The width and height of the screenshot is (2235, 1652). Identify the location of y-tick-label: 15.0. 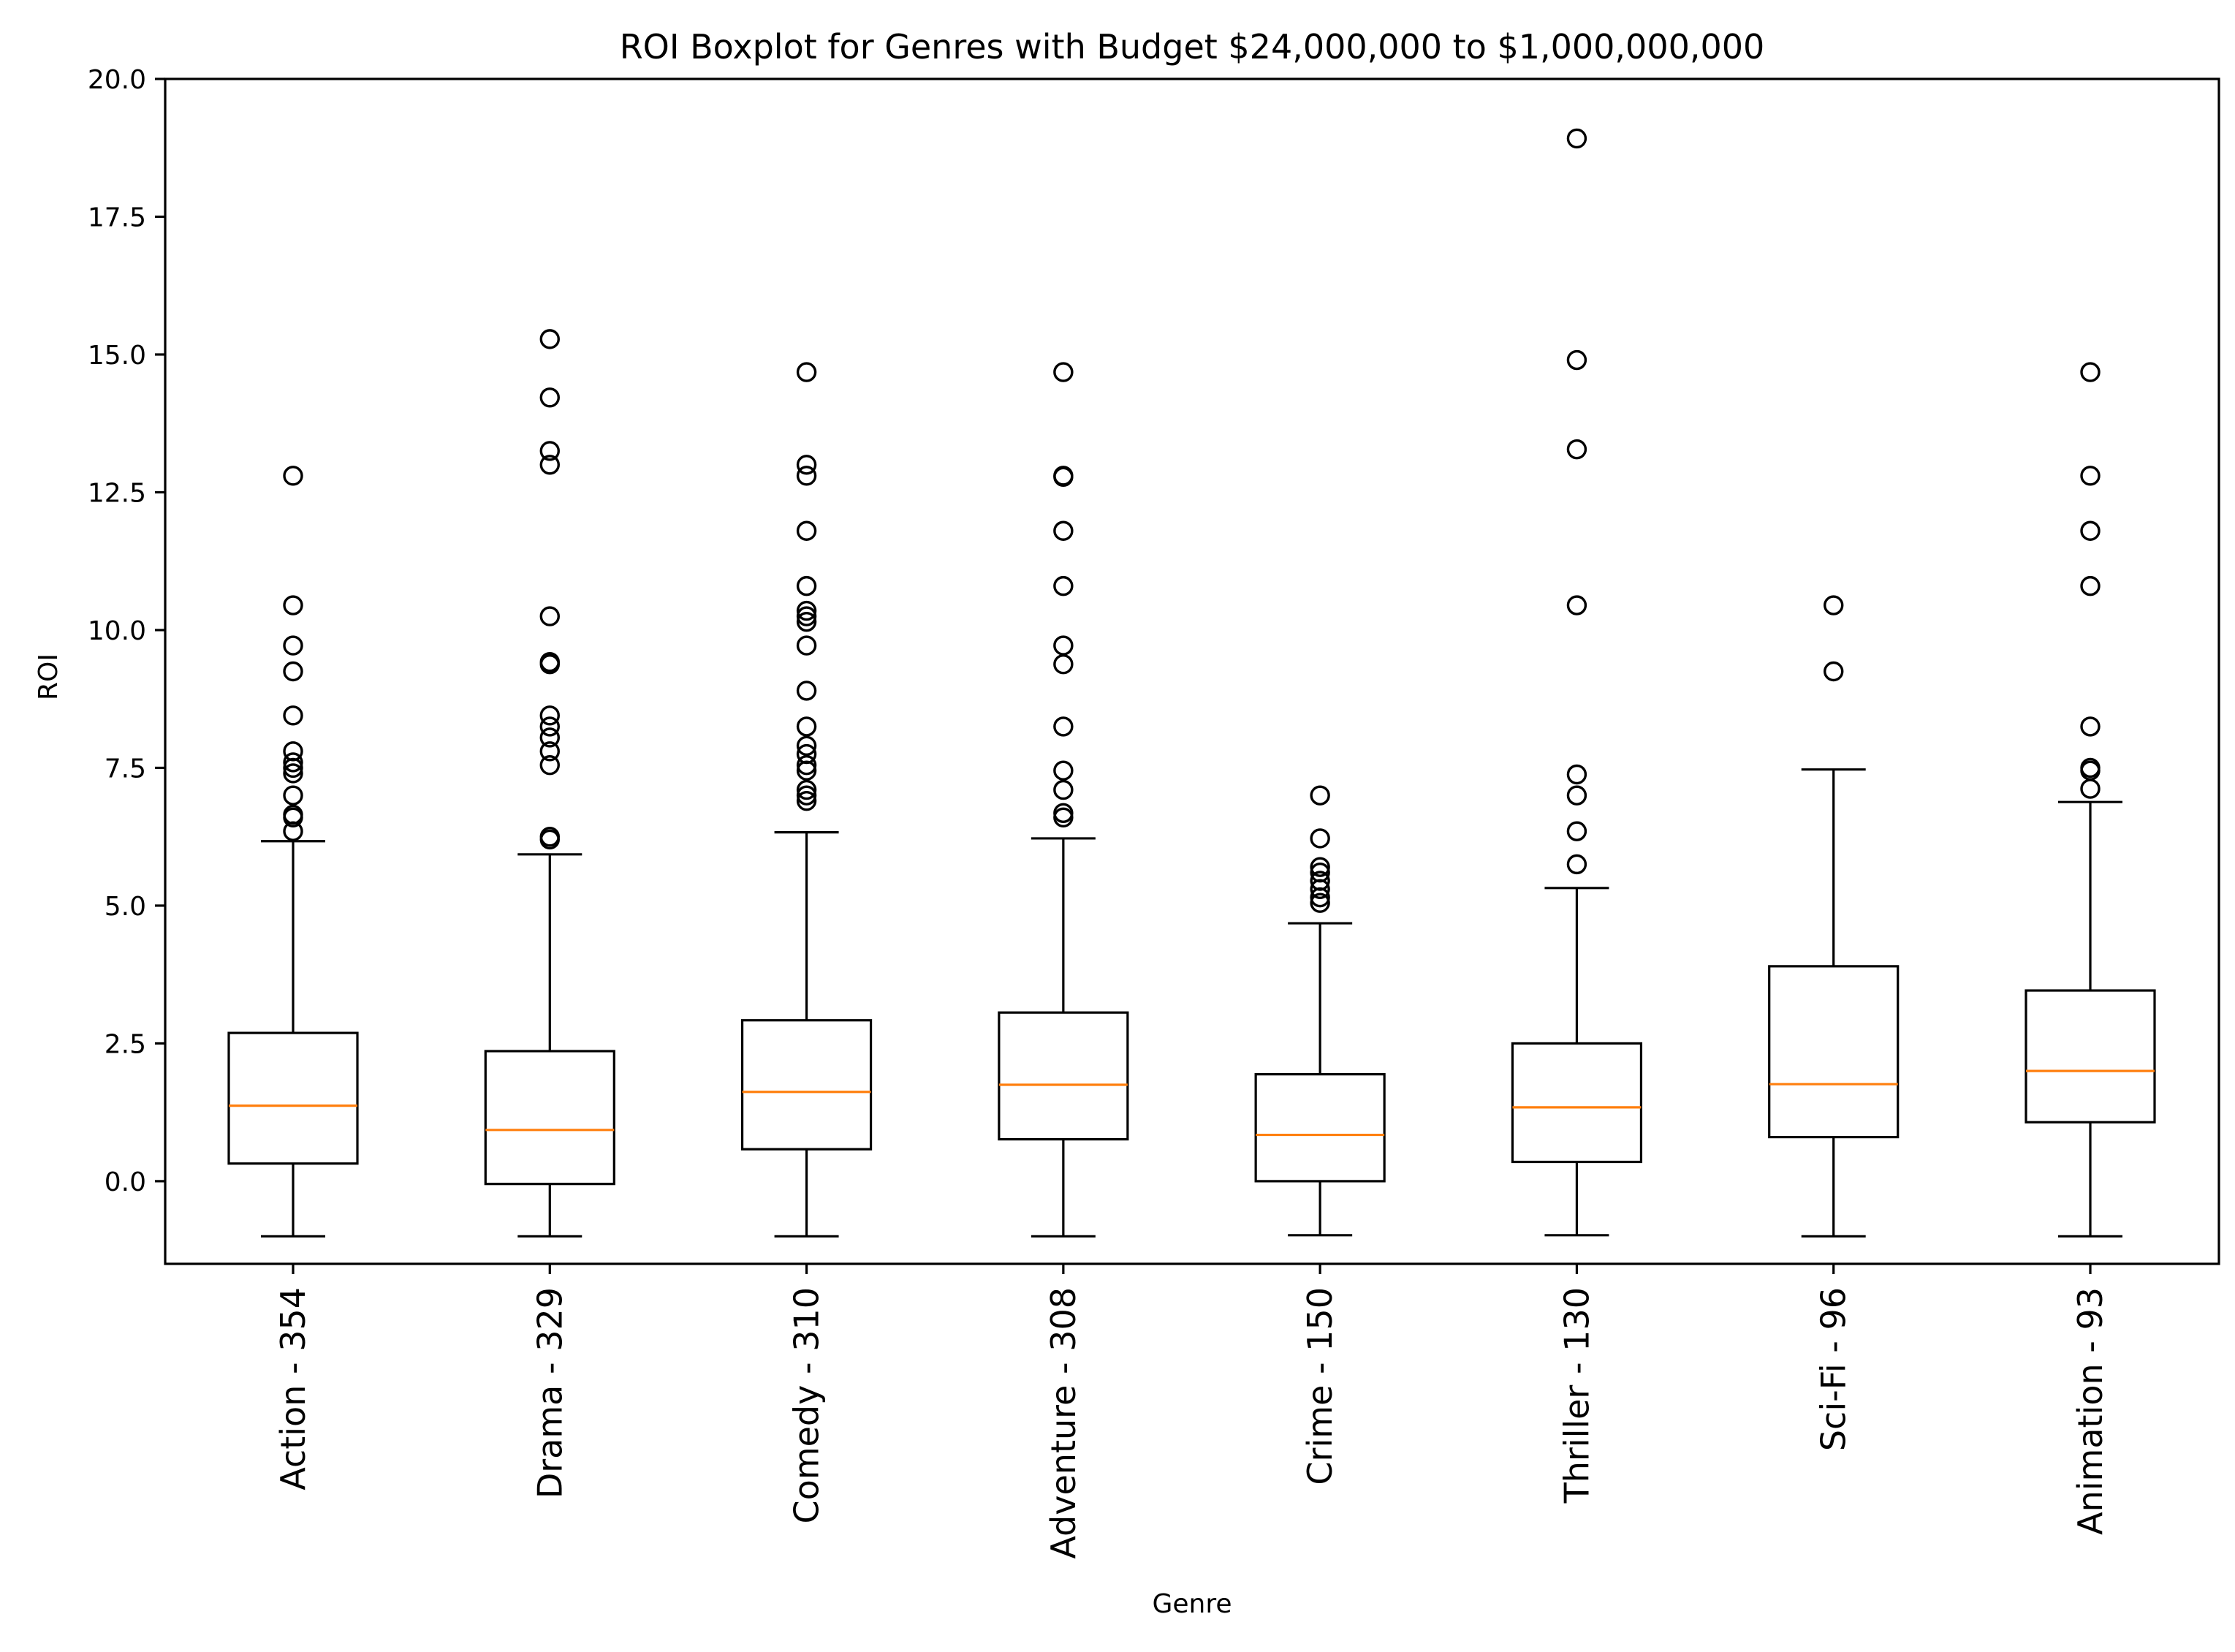
(117, 356).